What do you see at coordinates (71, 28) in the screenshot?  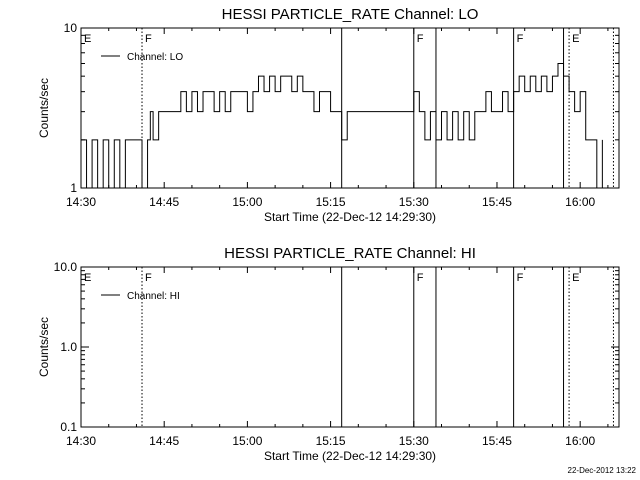 I see `y-tick-label: 10` at bounding box center [71, 28].